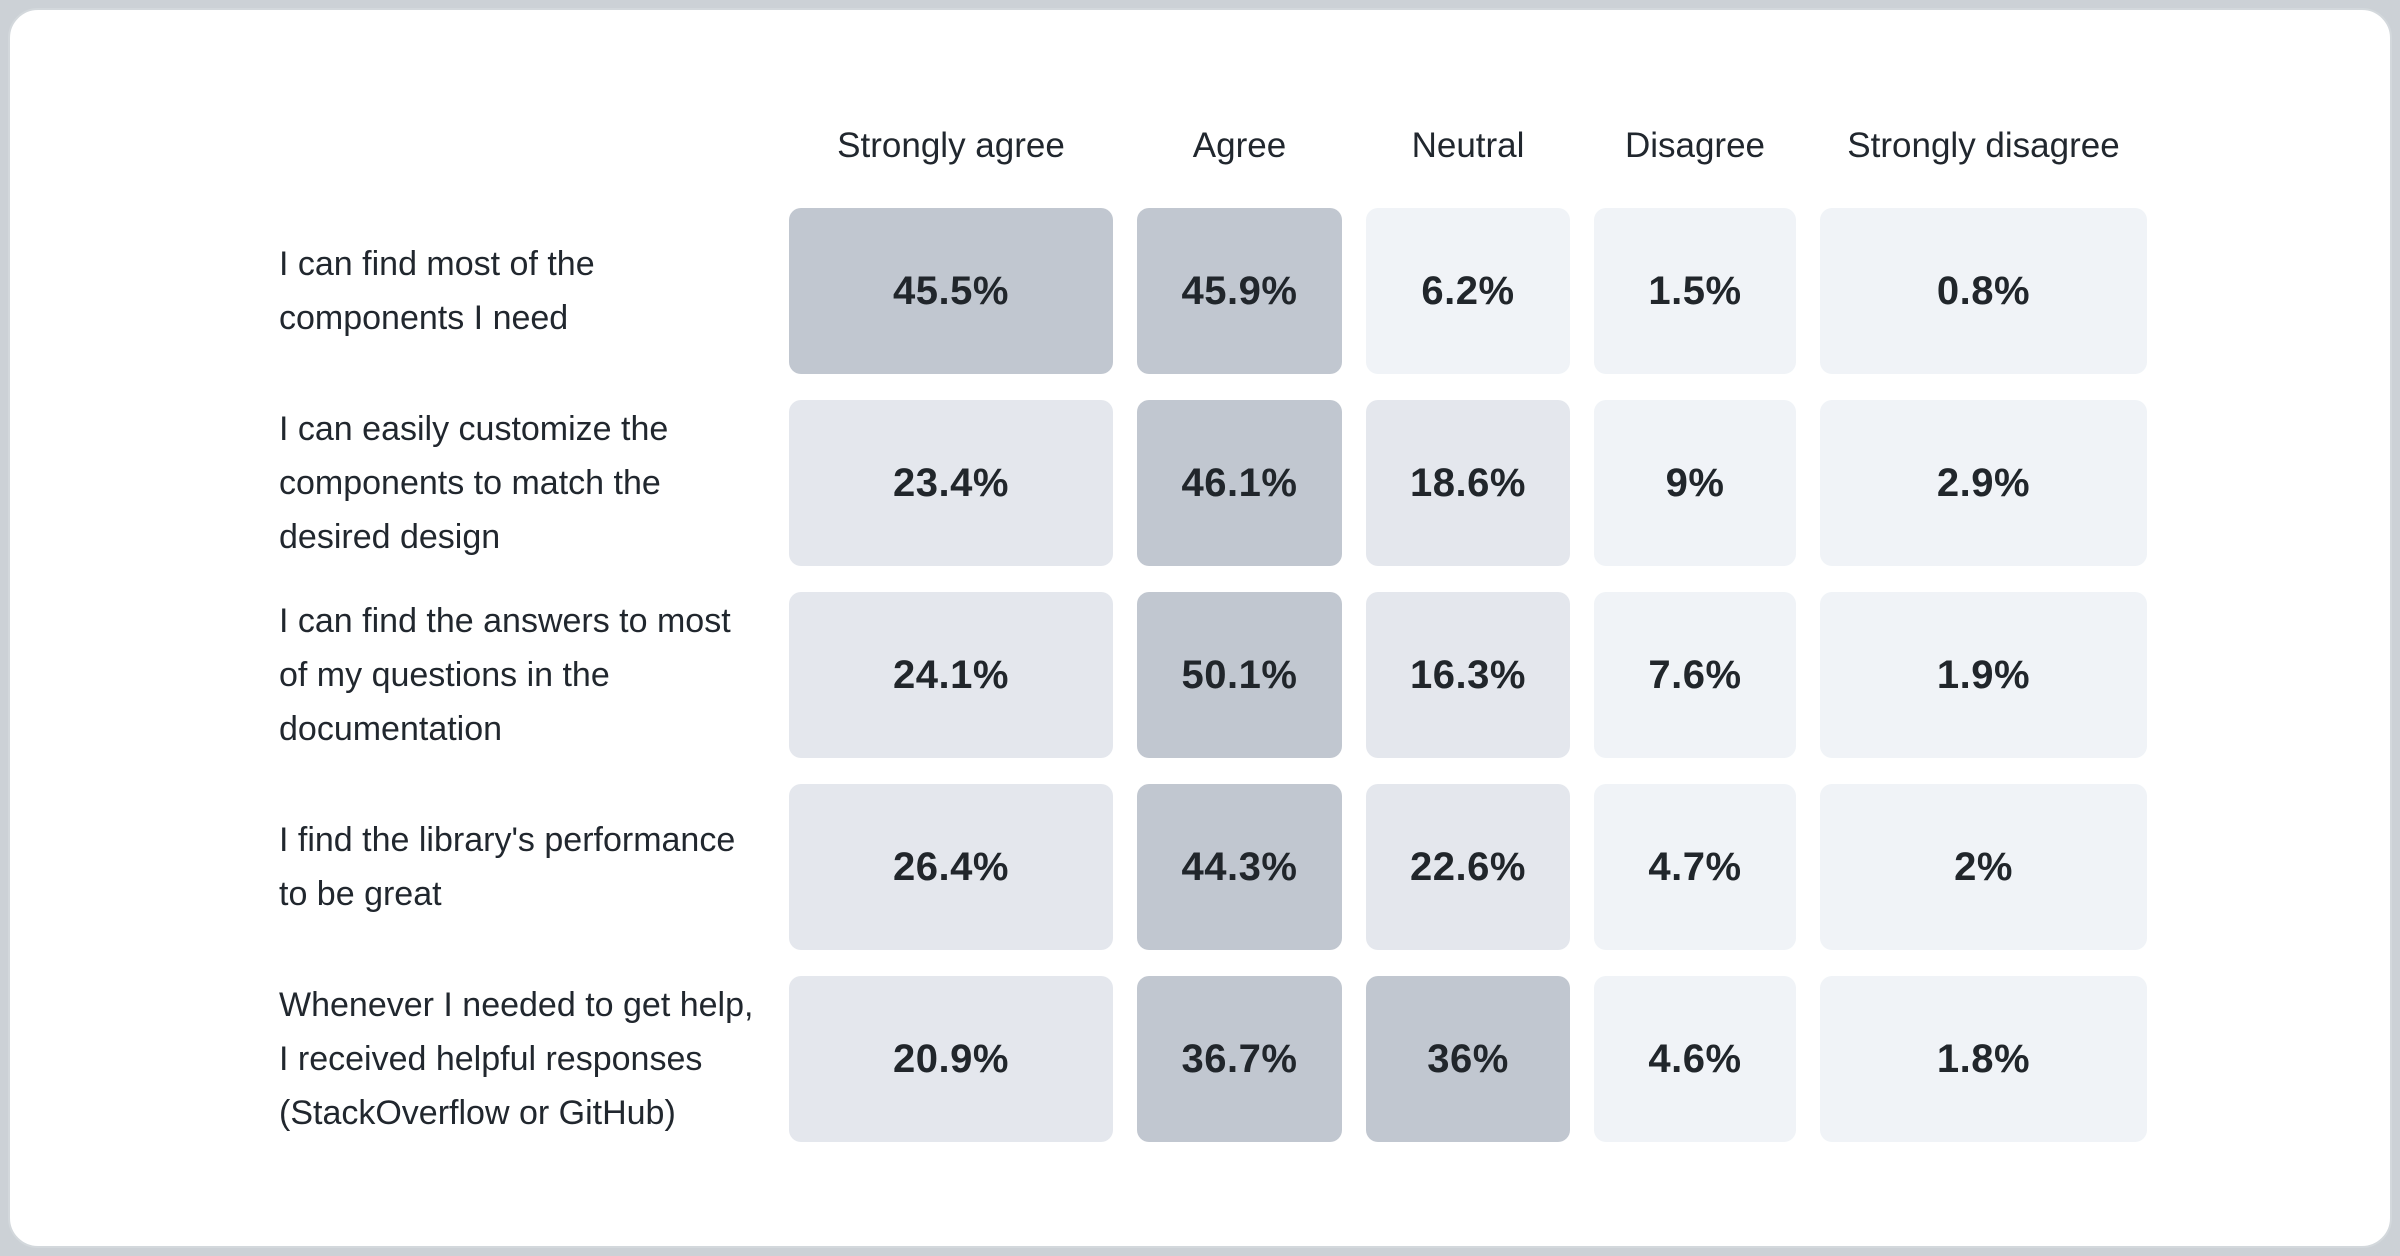 This screenshot has height=1256, width=2400. Describe the element at coordinates (1239, 483) in the screenshot. I see `heatmap-cell: 46.1%` at that location.